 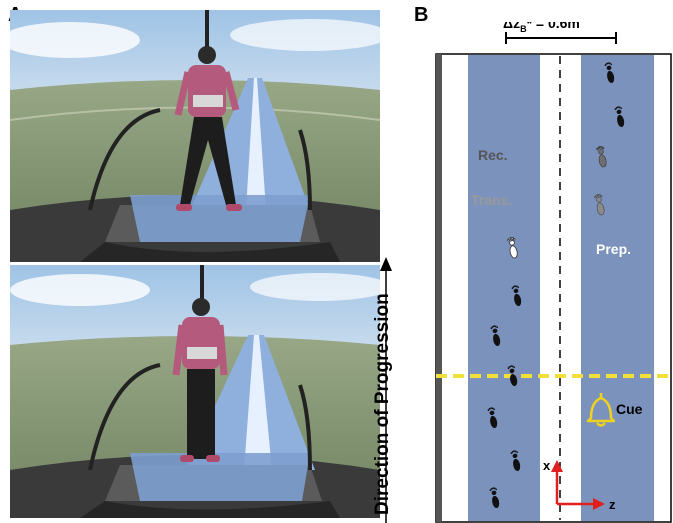 I want to click on trans-label: Trans., so click(x=491, y=200).